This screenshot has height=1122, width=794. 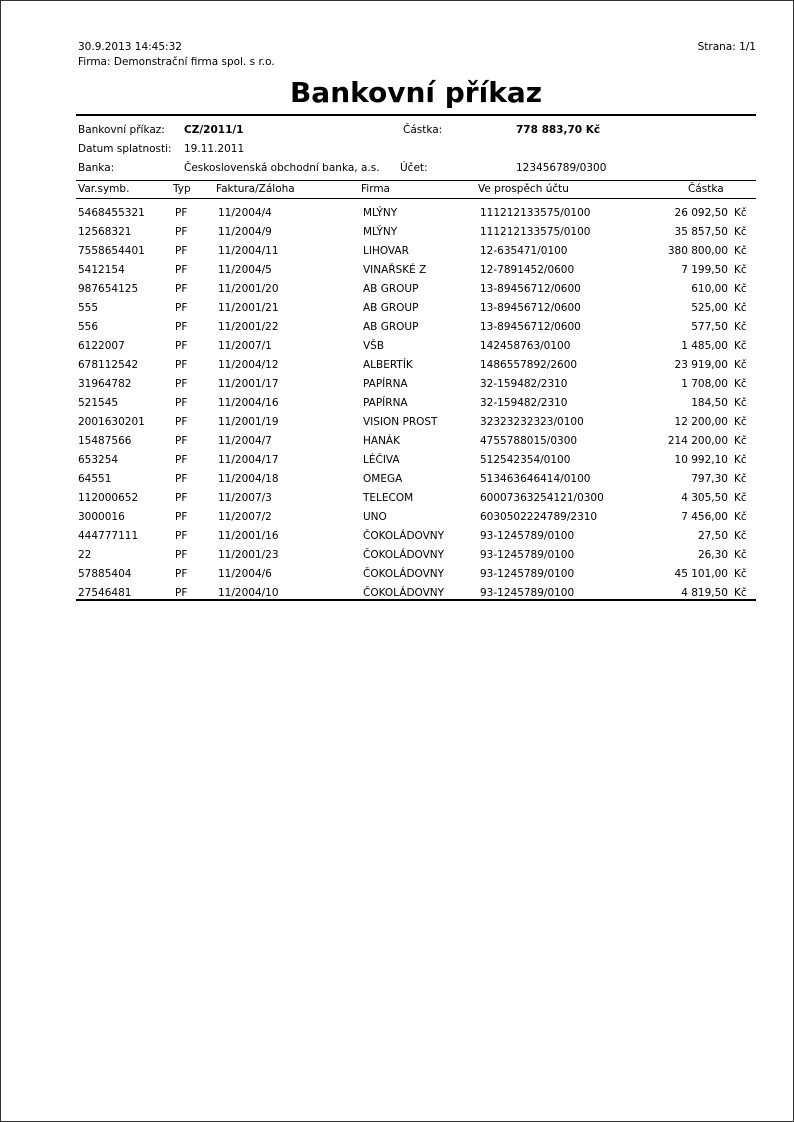 I want to click on cell-var-symbol: 556, so click(x=88, y=326).